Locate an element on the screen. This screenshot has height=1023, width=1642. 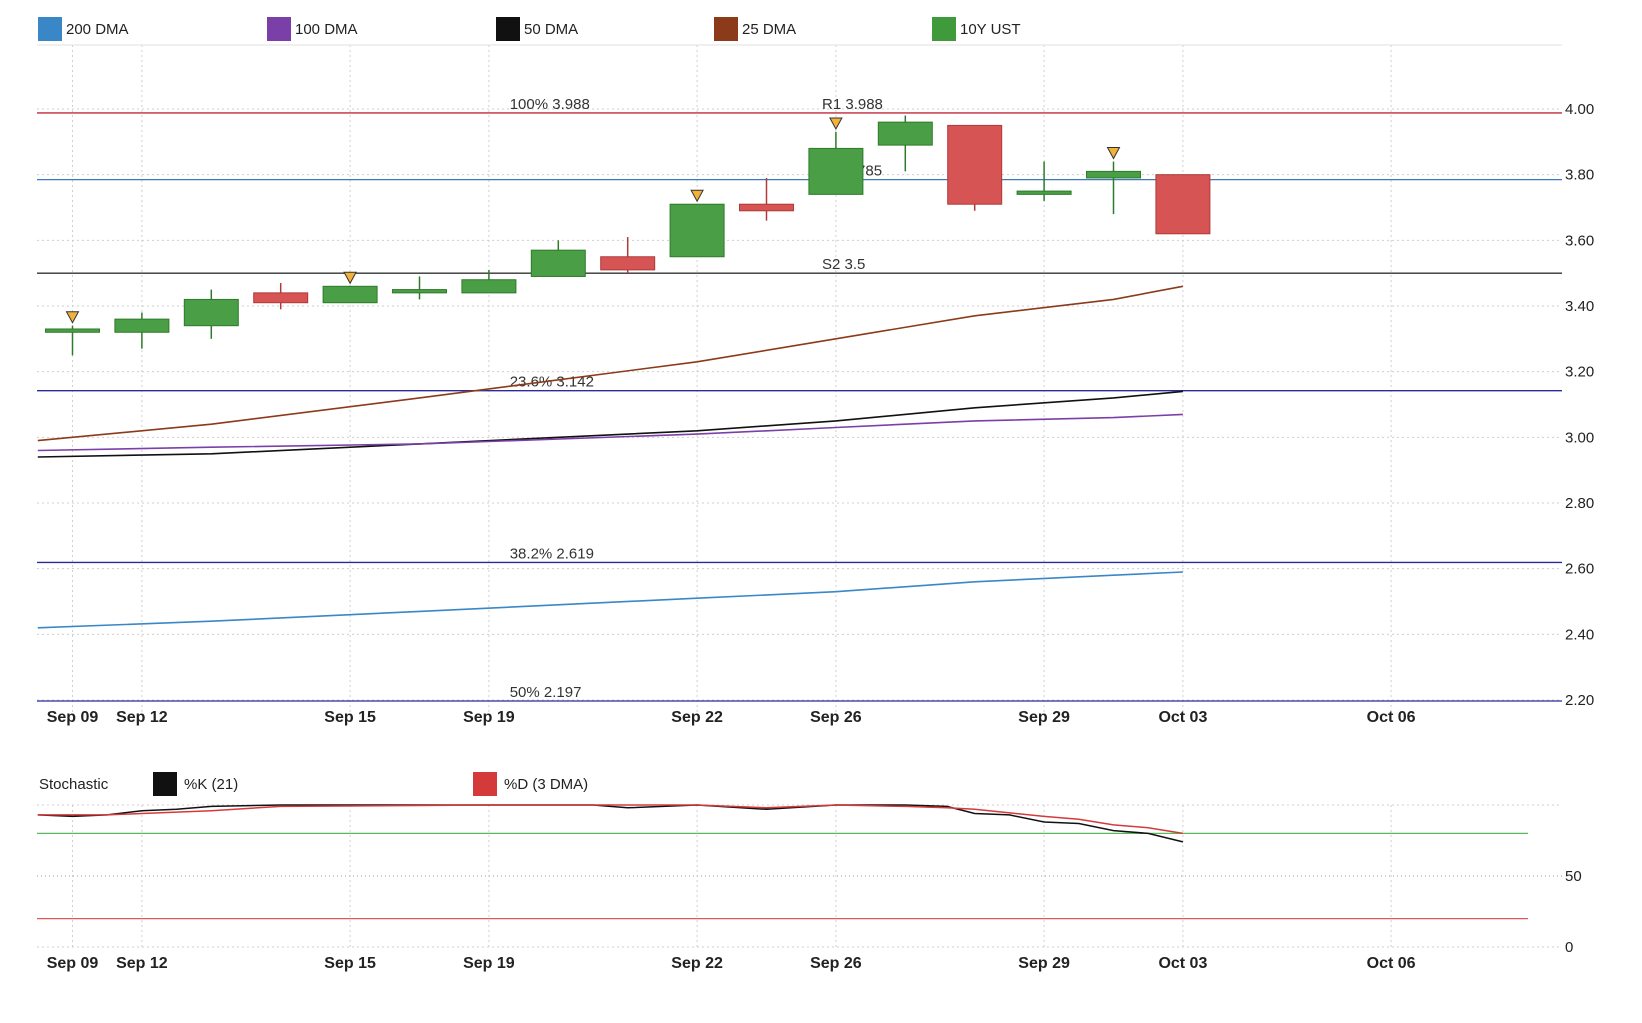
stochastic-lines is located at coordinates (610, 823).